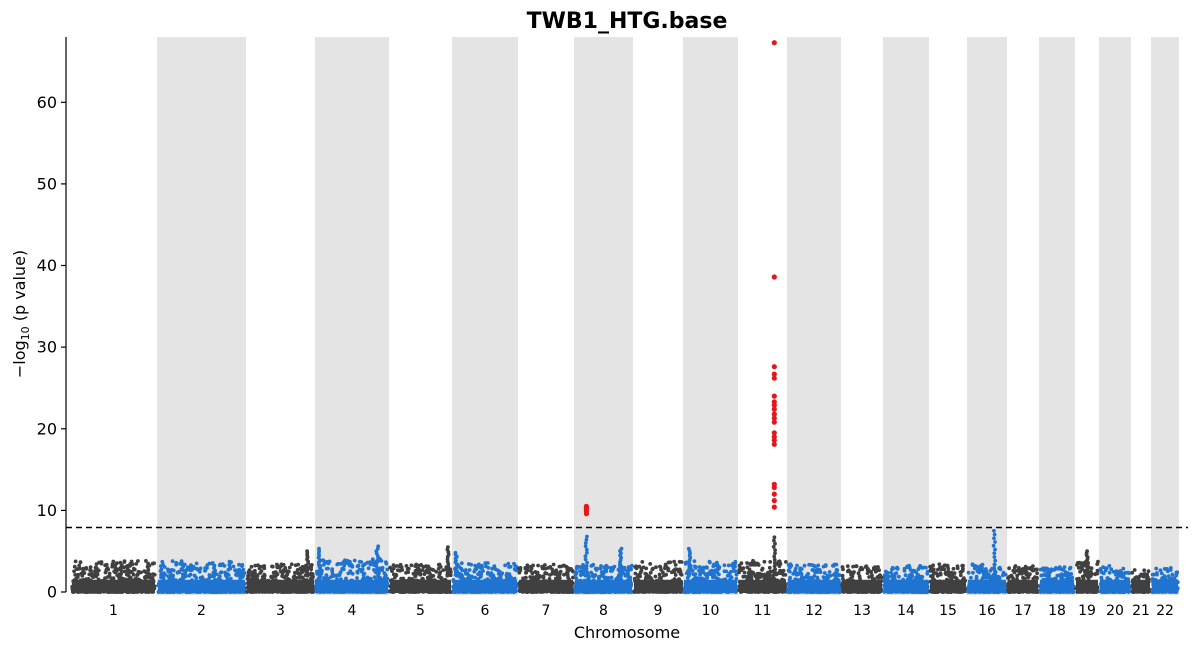 Image resolution: width=1200 pixels, height=651 pixels. Describe the element at coordinates (485, 316) in the screenshot. I see `chromosome-6-shade` at that location.